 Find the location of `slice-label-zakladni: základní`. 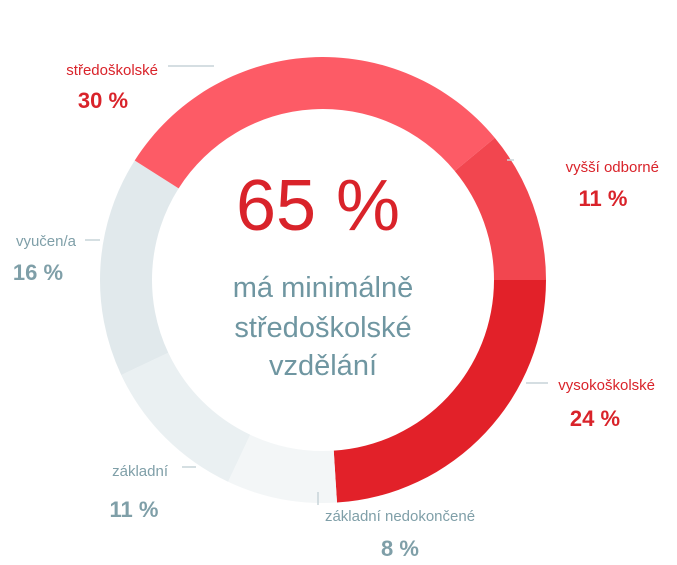

slice-label-zakladni: základní is located at coordinates (140, 471).